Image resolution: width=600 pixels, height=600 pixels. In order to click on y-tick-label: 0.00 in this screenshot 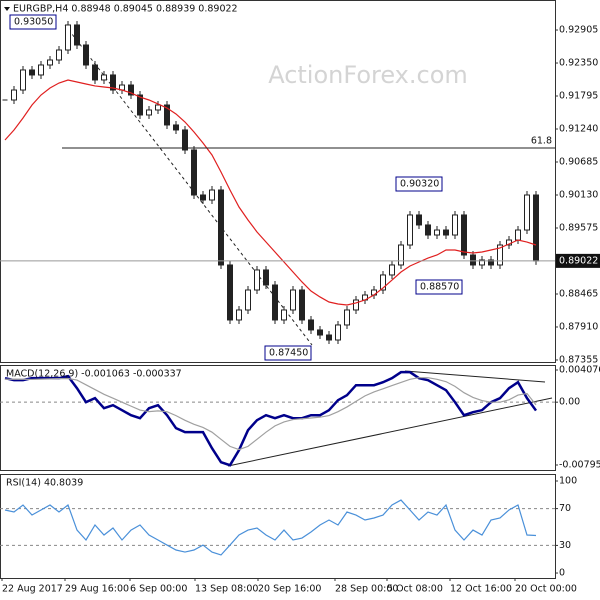, I will do `click(569, 402)`.